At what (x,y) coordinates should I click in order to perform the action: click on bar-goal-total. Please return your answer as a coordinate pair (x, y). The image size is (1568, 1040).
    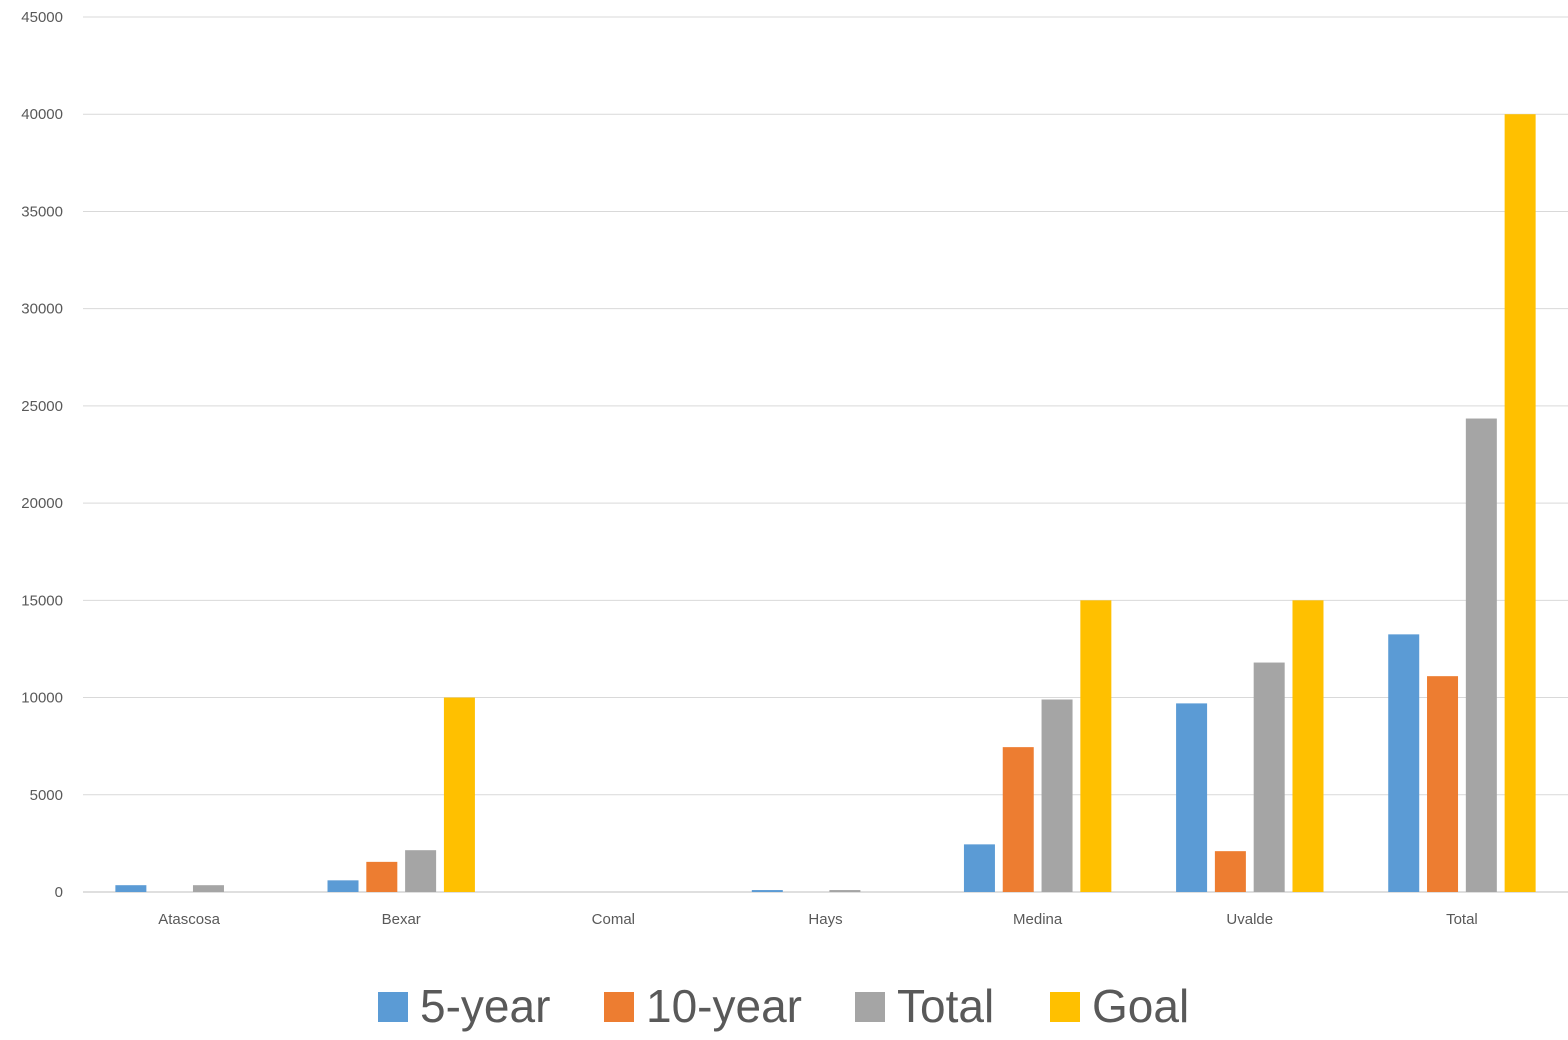
    Looking at the image, I should click on (1520, 503).